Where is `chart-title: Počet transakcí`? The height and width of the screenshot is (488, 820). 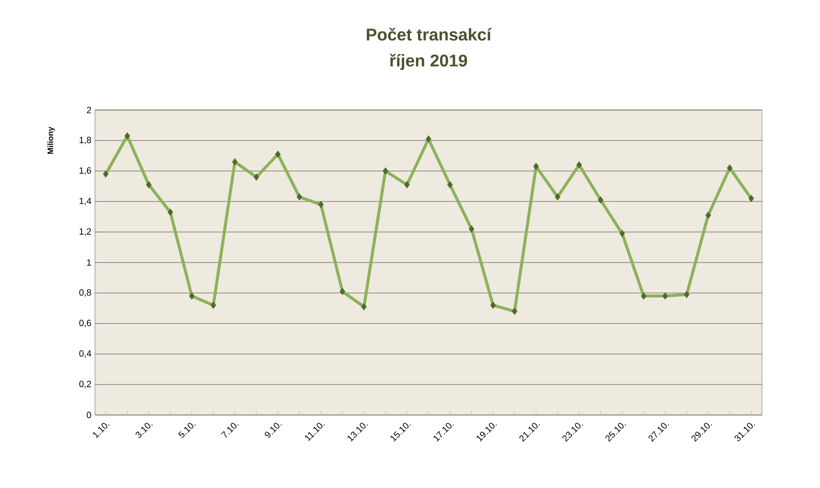 chart-title: Počet transakcí is located at coordinates (429, 34).